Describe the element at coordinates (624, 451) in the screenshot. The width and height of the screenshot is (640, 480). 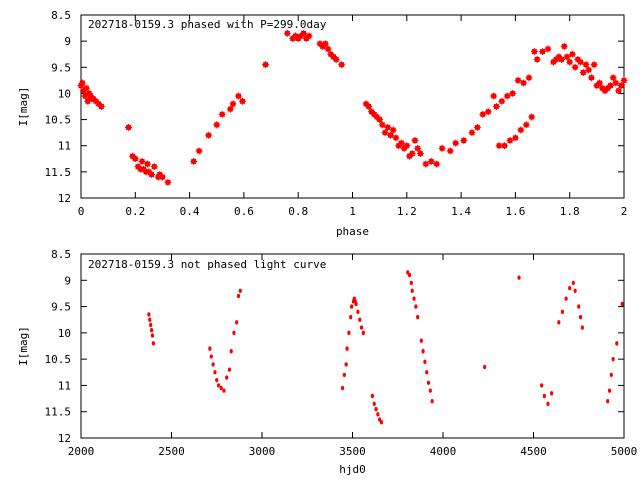
I see `x-tick-label: 5000` at that location.